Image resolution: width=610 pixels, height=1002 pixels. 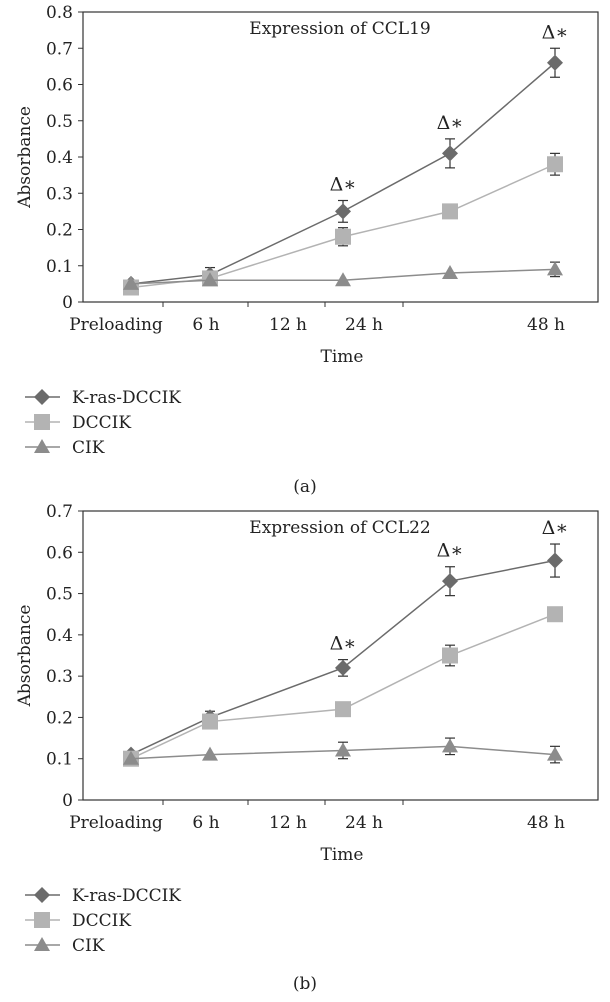 What do you see at coordinates (339, 29) in the screenshot?
I see `chart-title: Expression of CCL19` at bounding box center [339, 29].